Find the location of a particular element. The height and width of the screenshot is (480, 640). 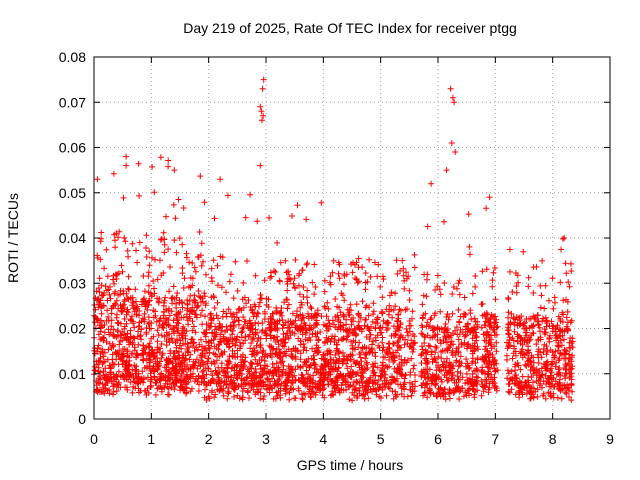

x-tick-label: 0 is located at coordinates (94, 439).